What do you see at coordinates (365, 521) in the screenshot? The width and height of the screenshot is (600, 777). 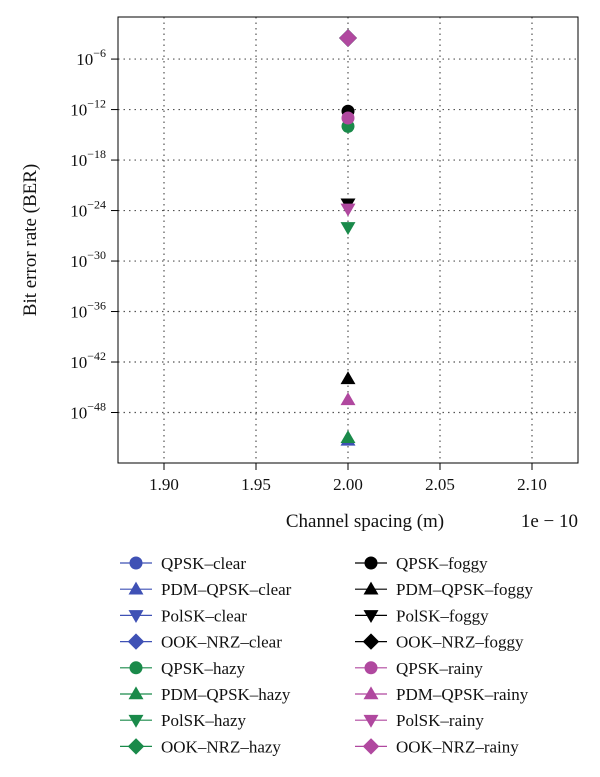 I see `x-axis-label: Channel spacing (m)` at bounding box center [365, 521].